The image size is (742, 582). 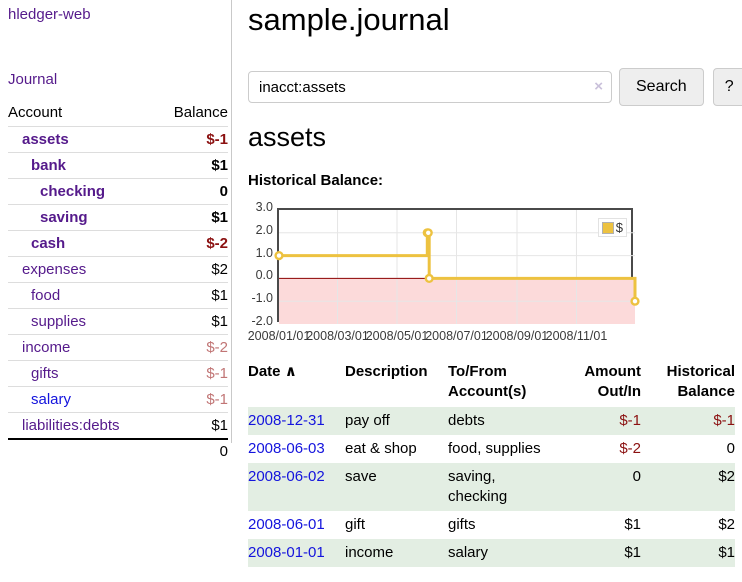 What do you see at coordinates (200, 112) in the screenshot?
I see `accounts-header-balance: Balance` at bounding box center [200, 112].